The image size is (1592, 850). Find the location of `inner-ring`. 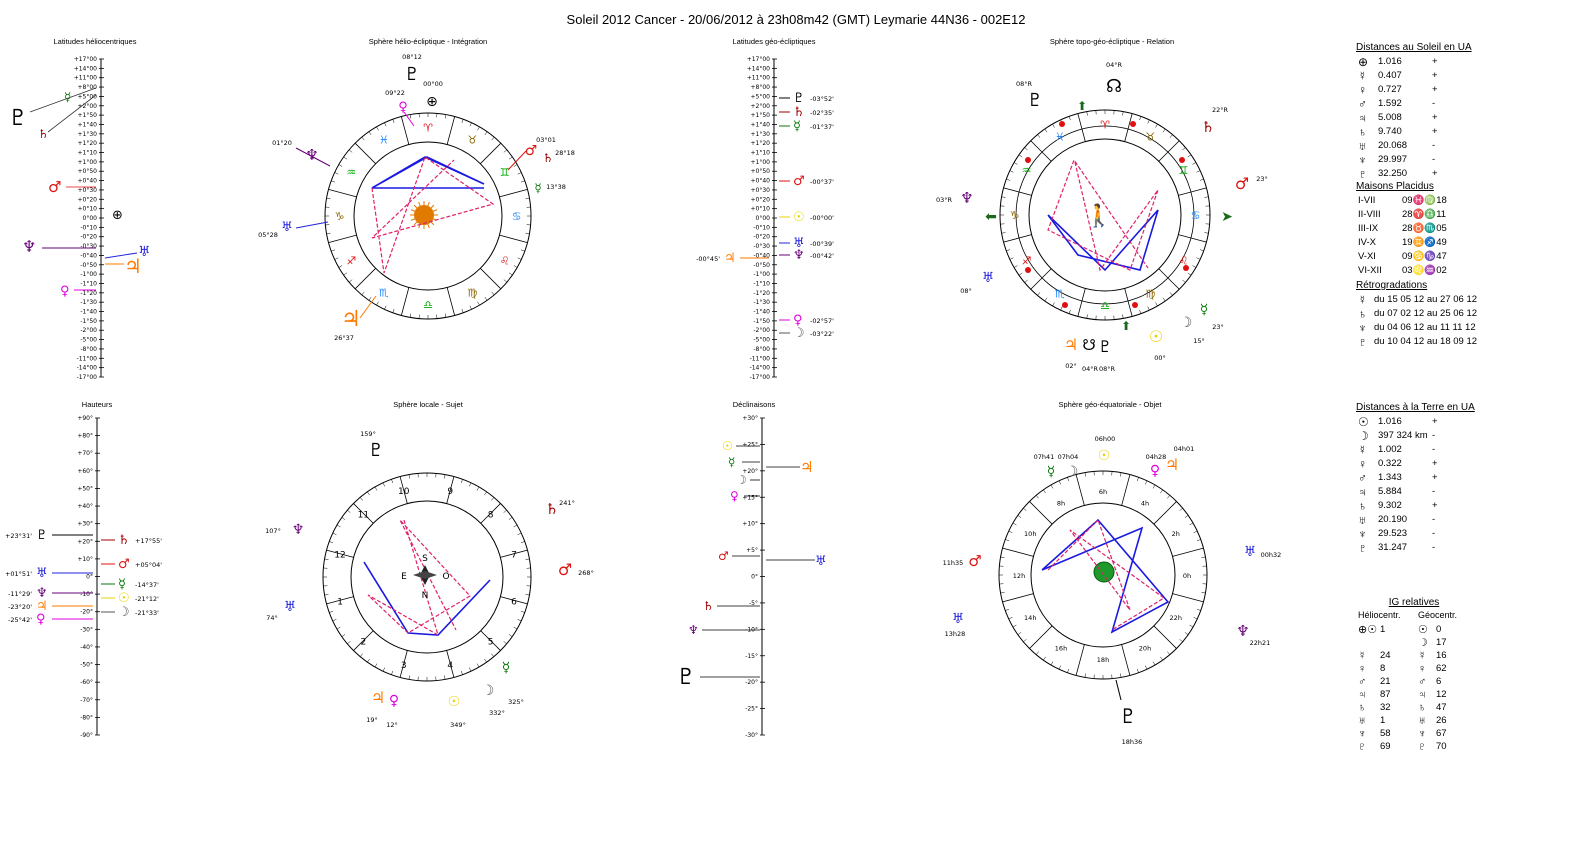

inner-ring is located at coordinates (428, 216).